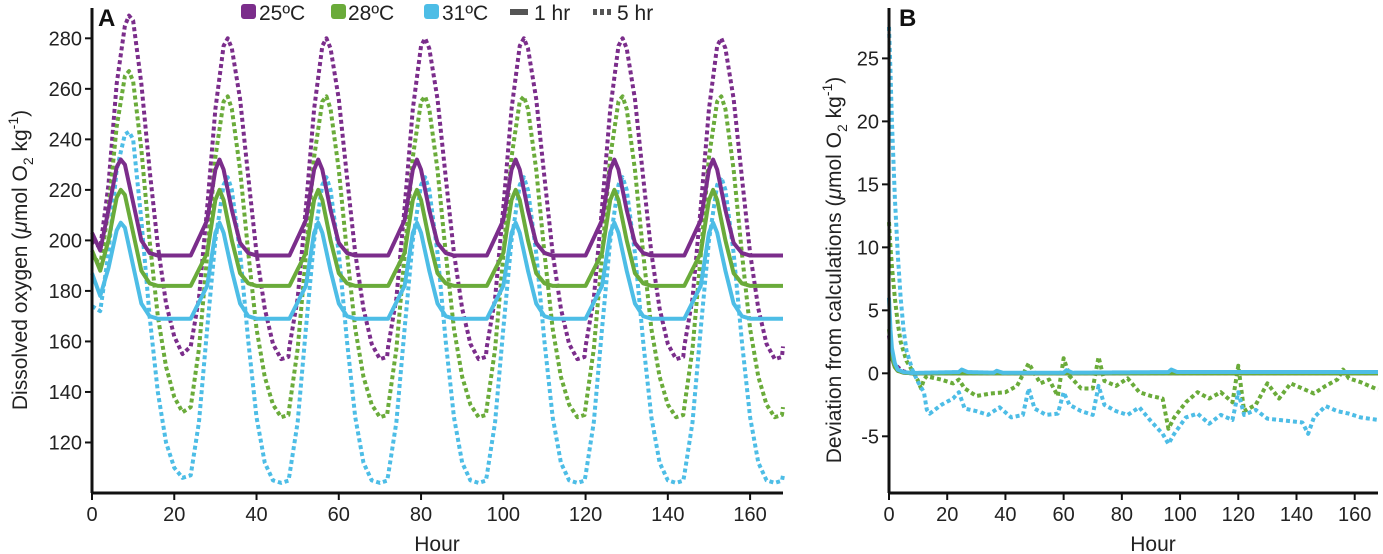  Describe the element at coordinates (65, 443) in the screenshot. I see `panel-a-y-tick-label: 120` at that location.